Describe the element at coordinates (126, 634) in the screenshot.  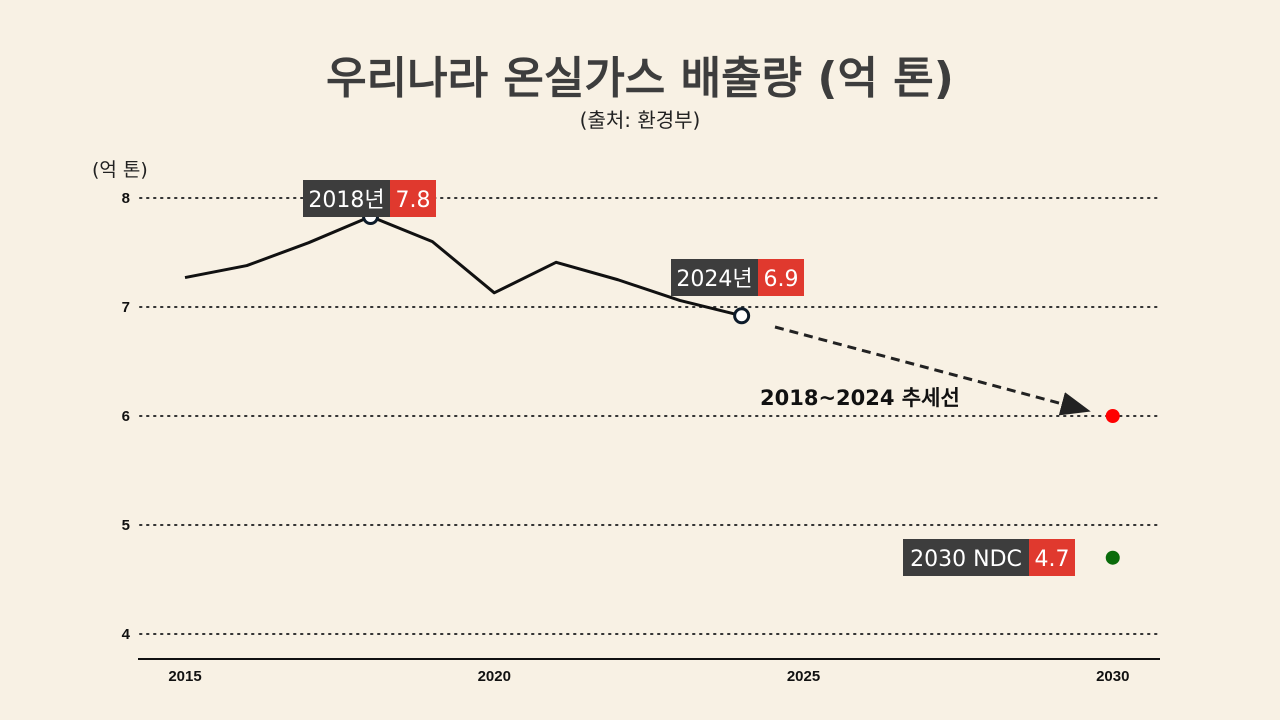
I see `y-tick-label: 4` at that location.